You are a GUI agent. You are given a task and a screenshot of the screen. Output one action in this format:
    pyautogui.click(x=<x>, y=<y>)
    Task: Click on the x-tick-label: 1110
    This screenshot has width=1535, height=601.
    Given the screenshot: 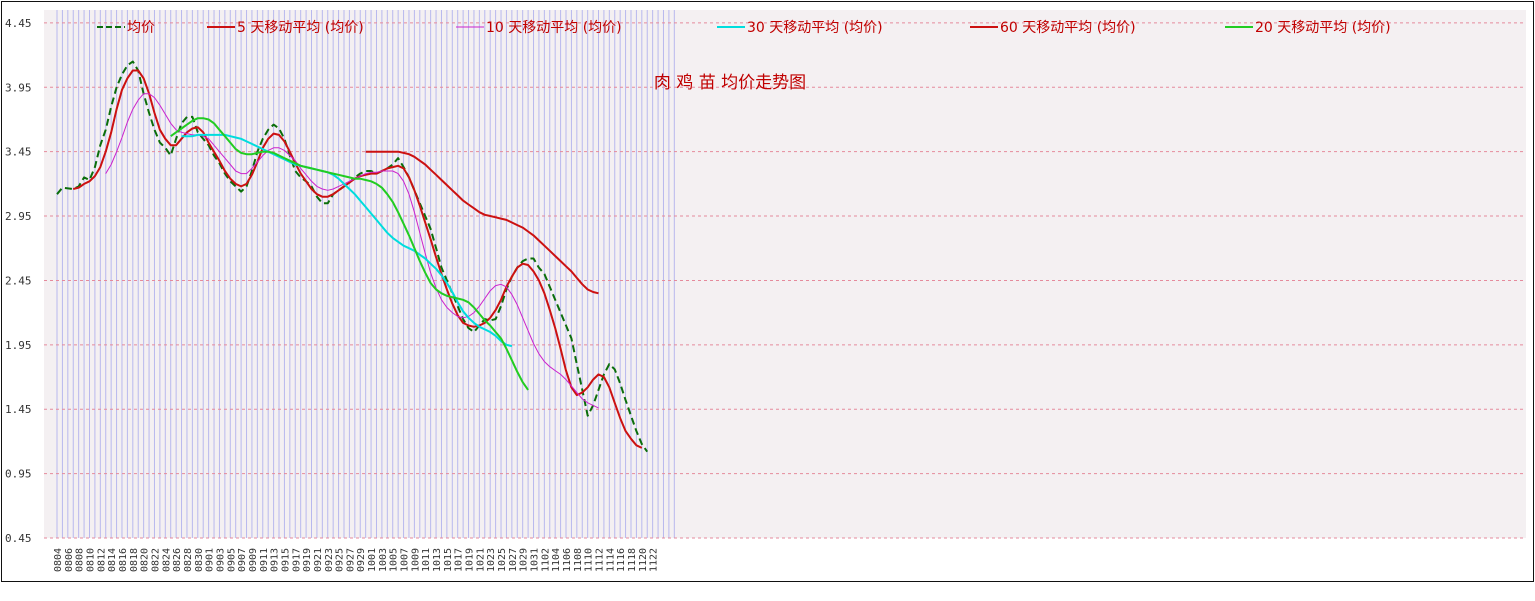 What is the action you would take?
    pyautogui.click(x=589, y=560)
    